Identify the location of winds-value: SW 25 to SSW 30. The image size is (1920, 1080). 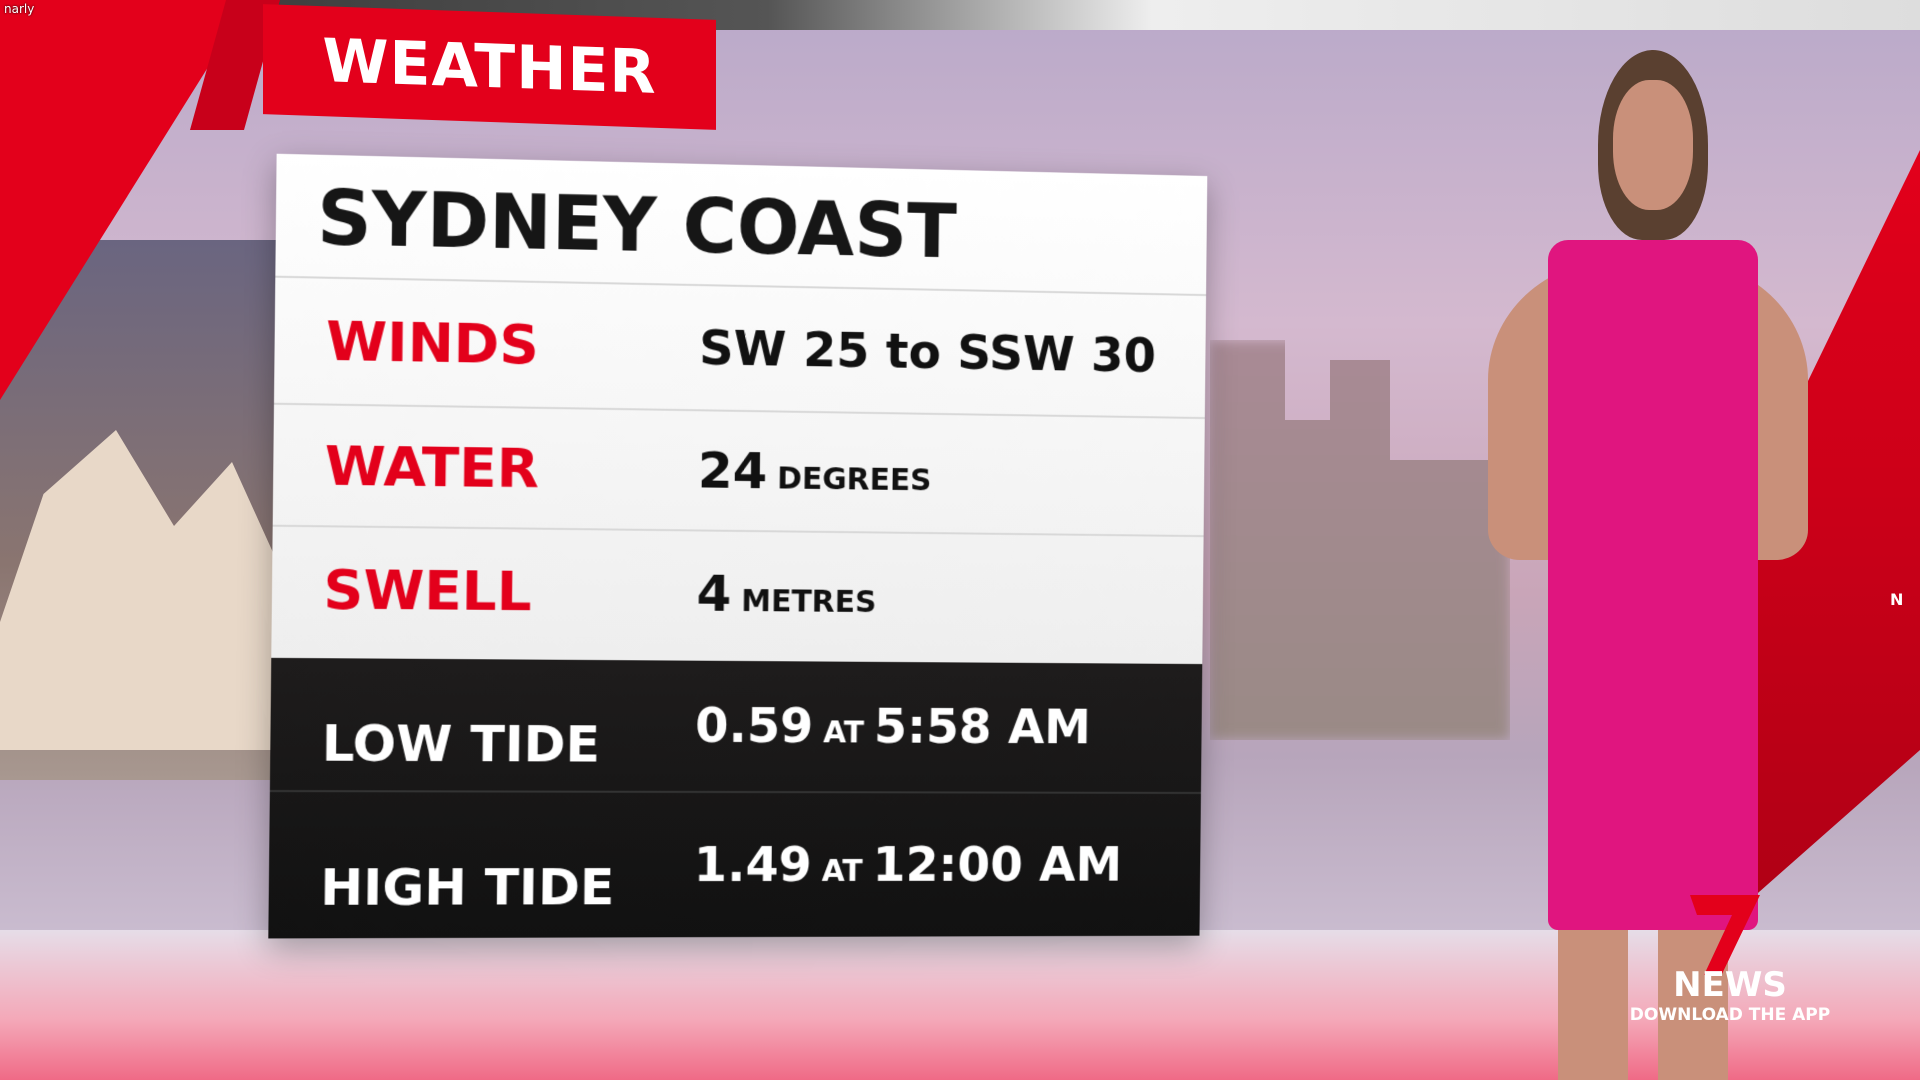
(927, 352).